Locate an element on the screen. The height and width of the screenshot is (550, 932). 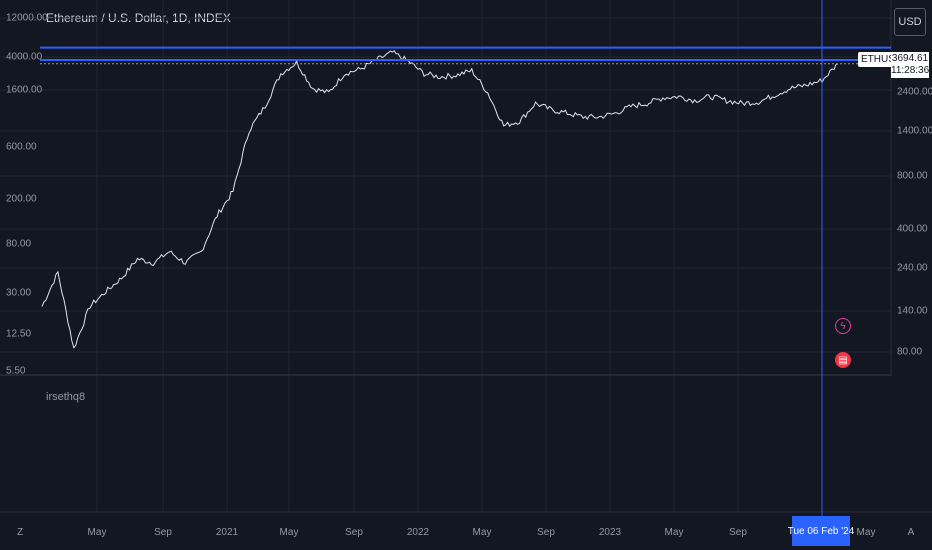
right-axis-tick: 400.00 is located at coordinates (912, 229).